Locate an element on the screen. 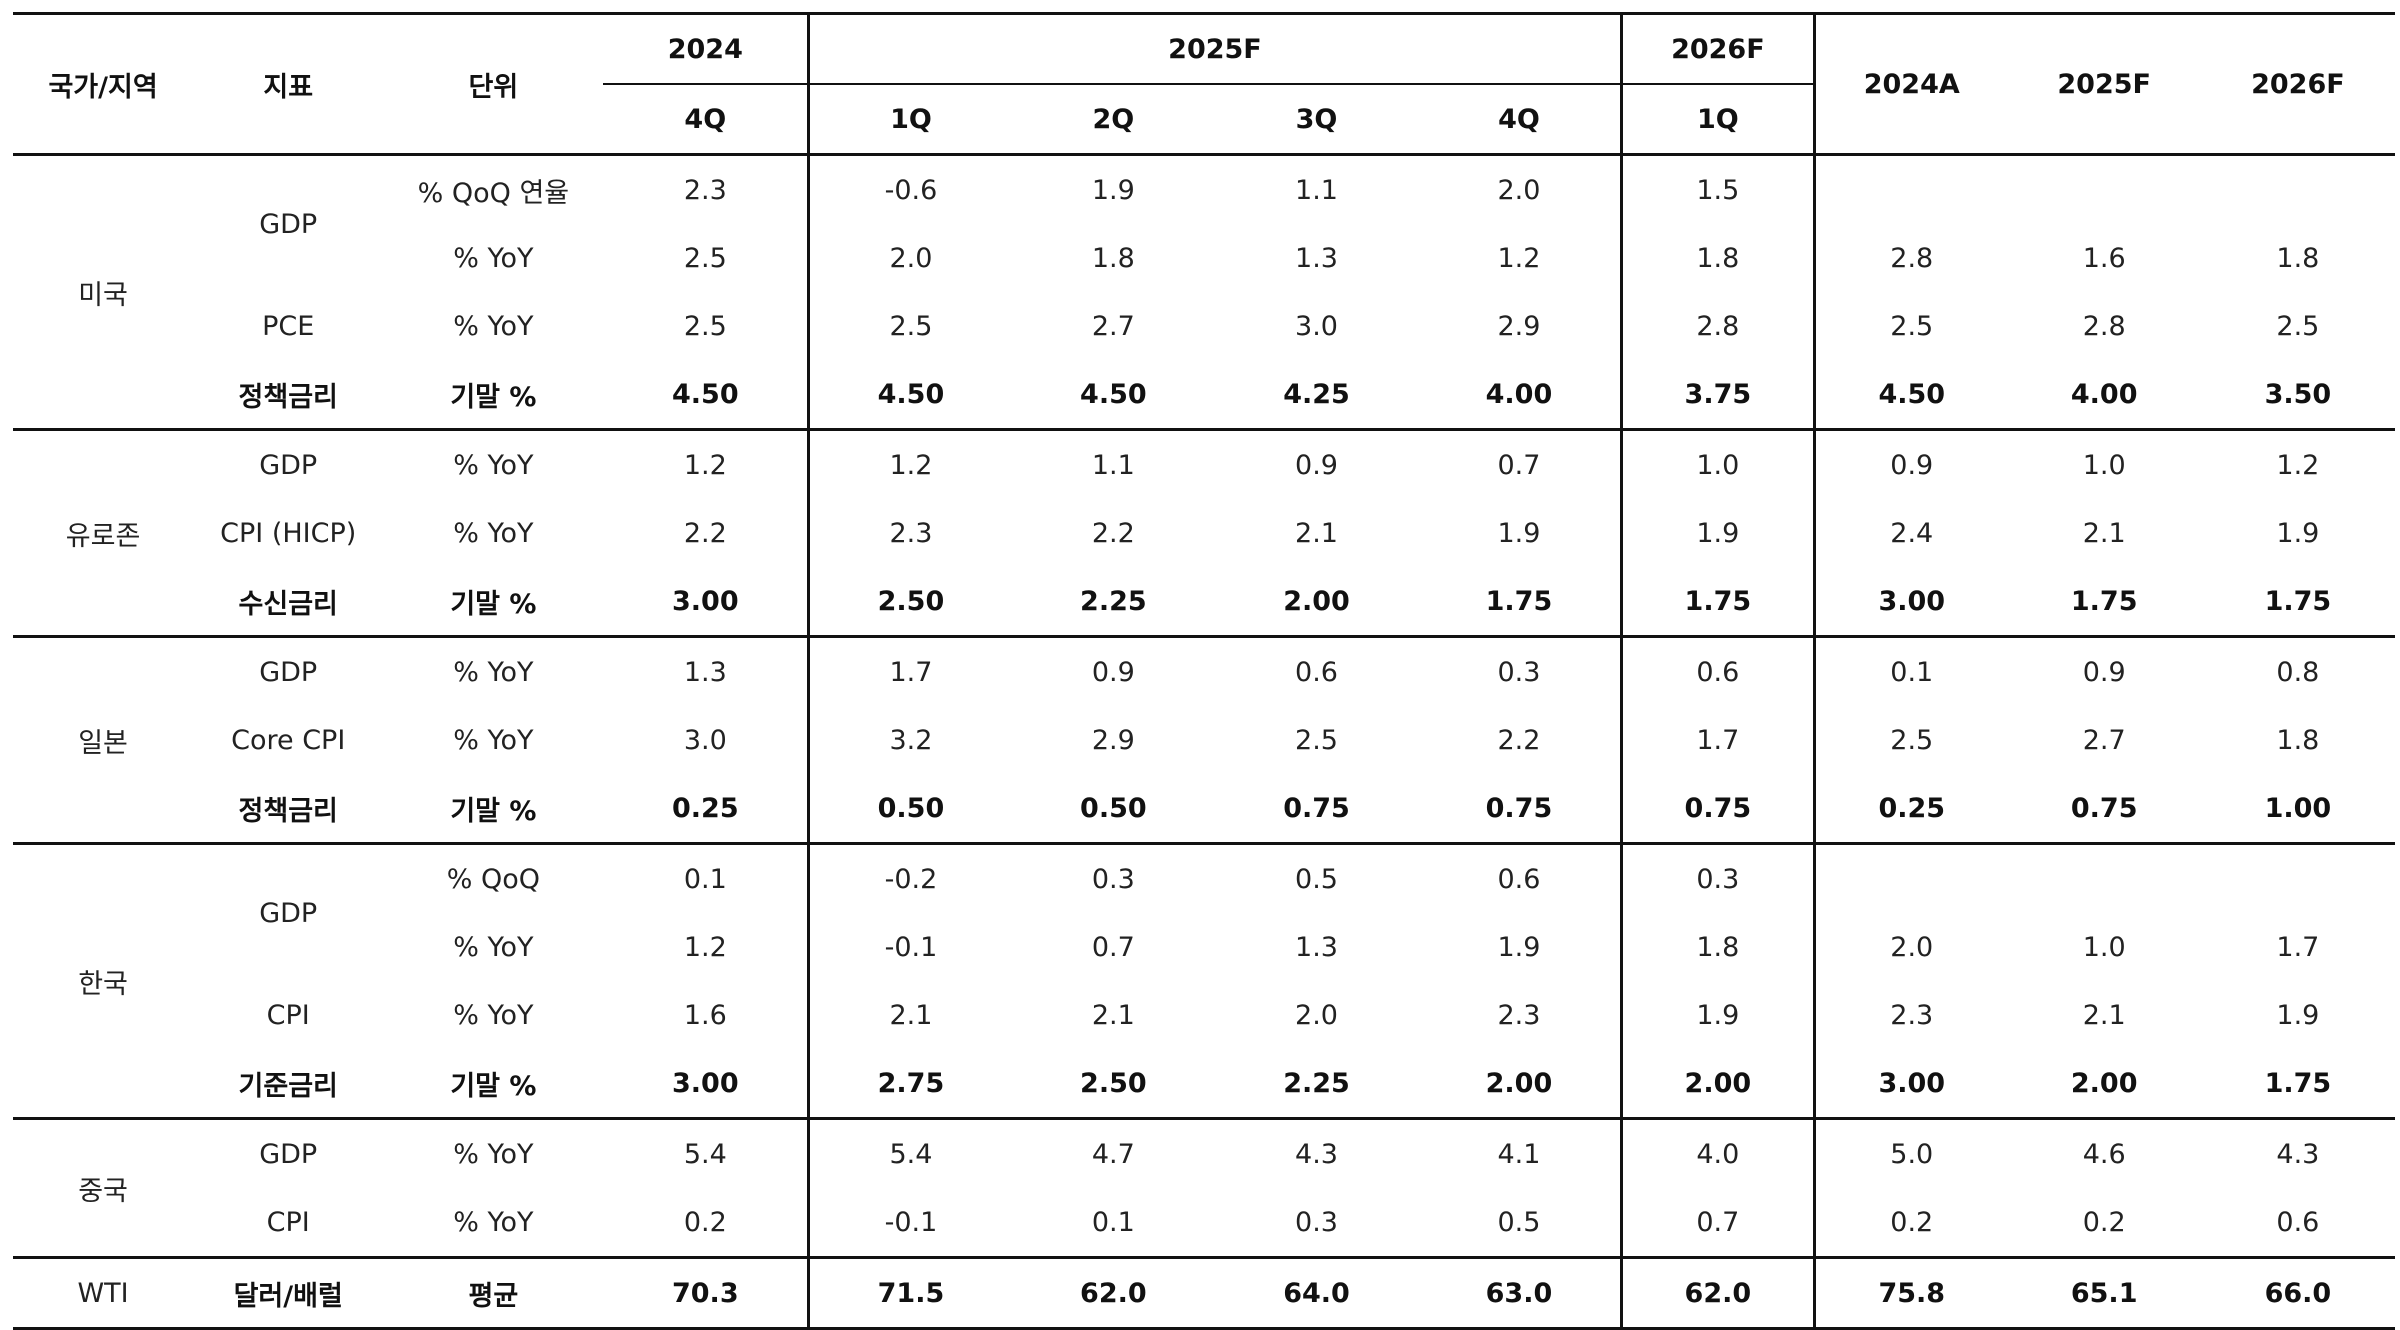 This screenshot has width=2400, height=1330. table-row: 중국 GDP% YoY 5.4 5.4 4.7 4.3 4.1 4.0 5.0 4.6 4.3 is located at coordinates (1204, 1187).